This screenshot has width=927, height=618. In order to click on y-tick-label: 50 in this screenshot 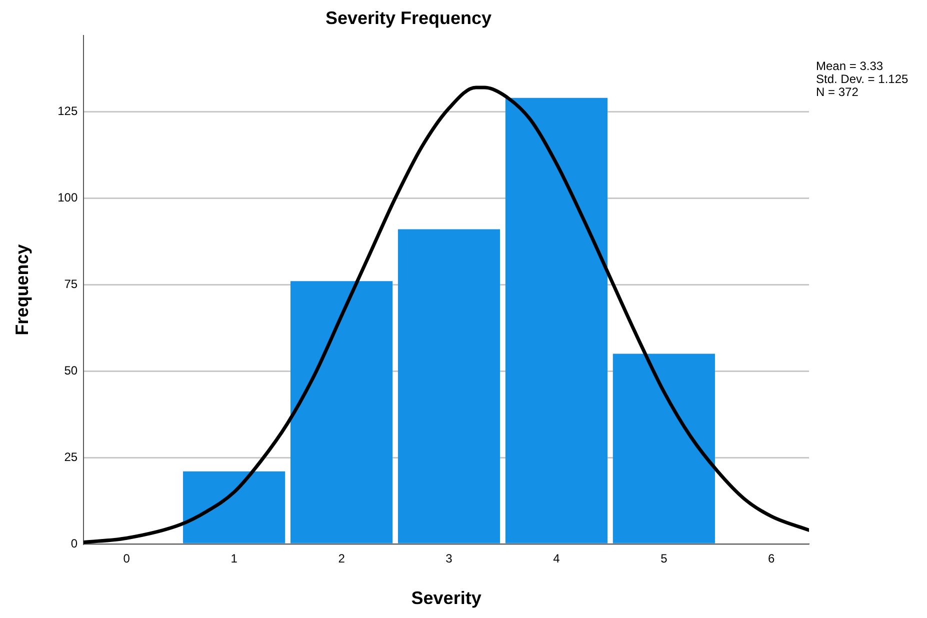, I will do `click(71, 370)`.